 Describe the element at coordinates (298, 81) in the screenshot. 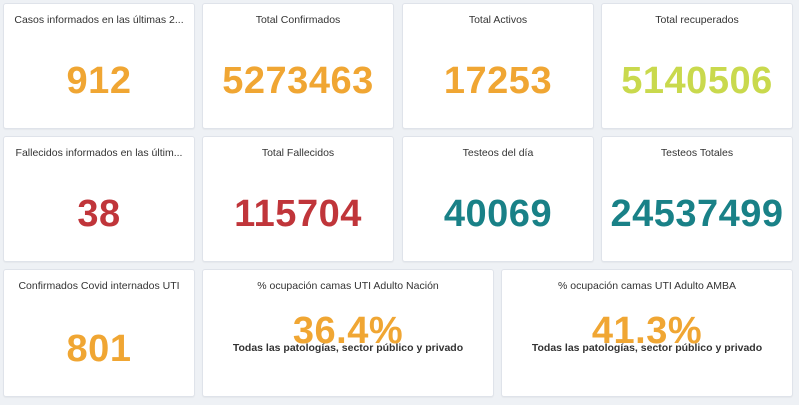

I see `card-value: 5273463` at that location.